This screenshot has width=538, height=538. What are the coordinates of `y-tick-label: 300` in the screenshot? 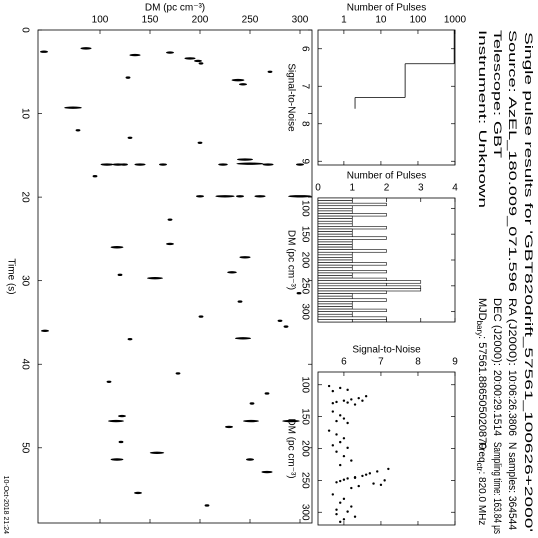 It's located at (300, 20).